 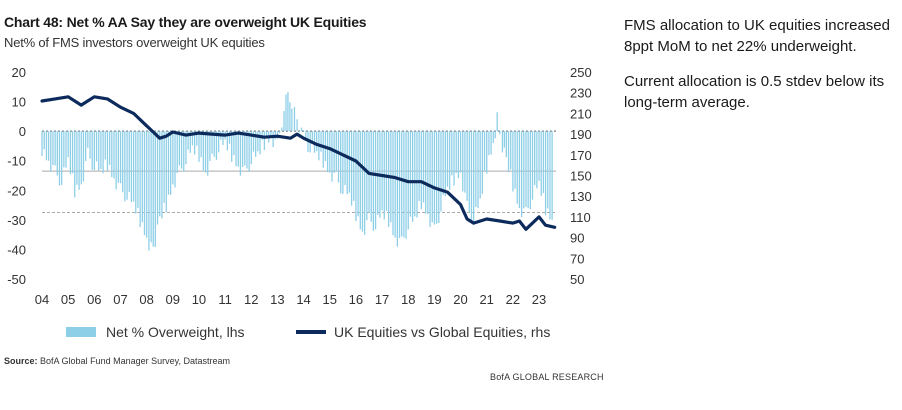 I want to click on legend-bars: Net % Overweight, lhs, so click(x=155, y=332).